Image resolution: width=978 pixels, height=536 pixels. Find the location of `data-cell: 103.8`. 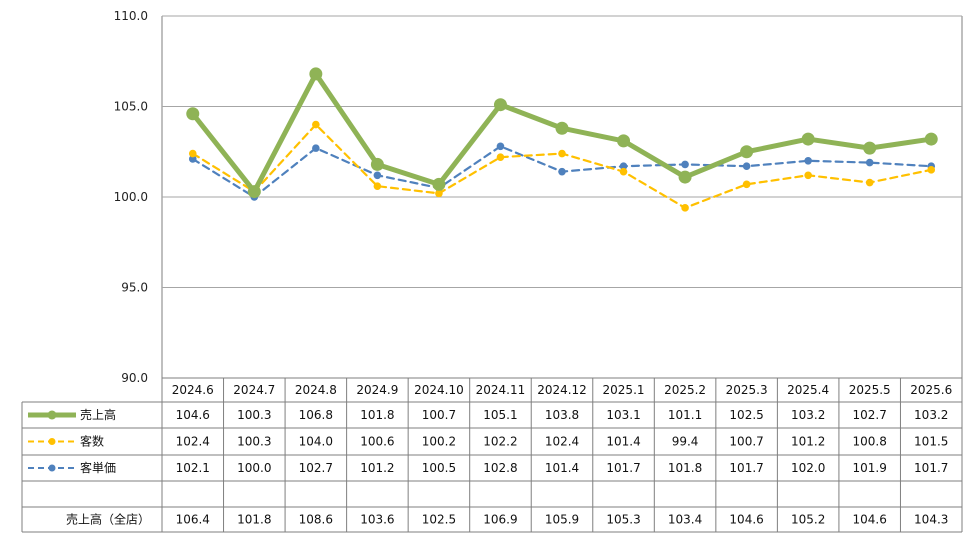

data-cell: 103.8 is located at coordinates (562, 415).